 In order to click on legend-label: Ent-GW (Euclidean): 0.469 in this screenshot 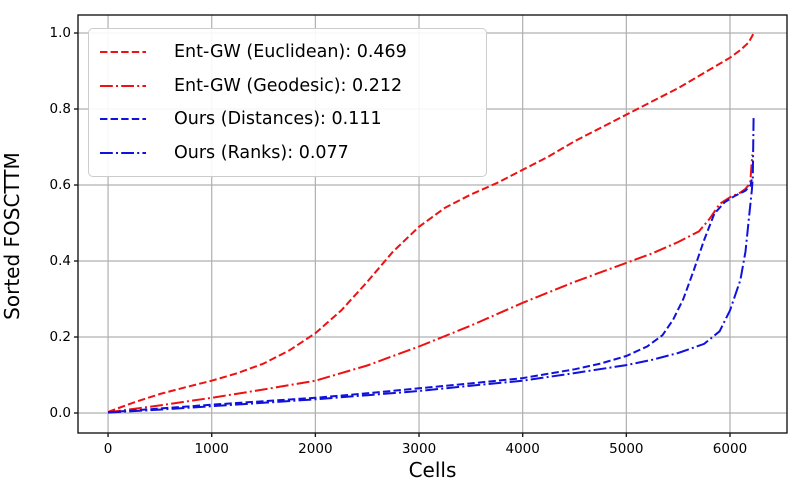, I will do `click(290, 51)`.